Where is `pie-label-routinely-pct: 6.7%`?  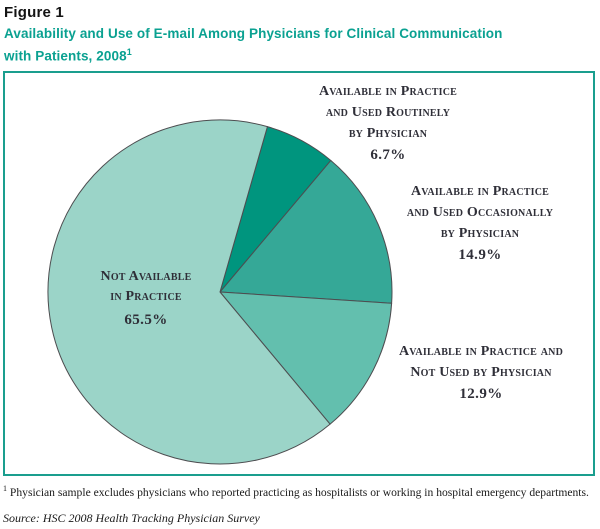 pie-label-routinely-pct: 6.7% is located at coordinates (388, 155).